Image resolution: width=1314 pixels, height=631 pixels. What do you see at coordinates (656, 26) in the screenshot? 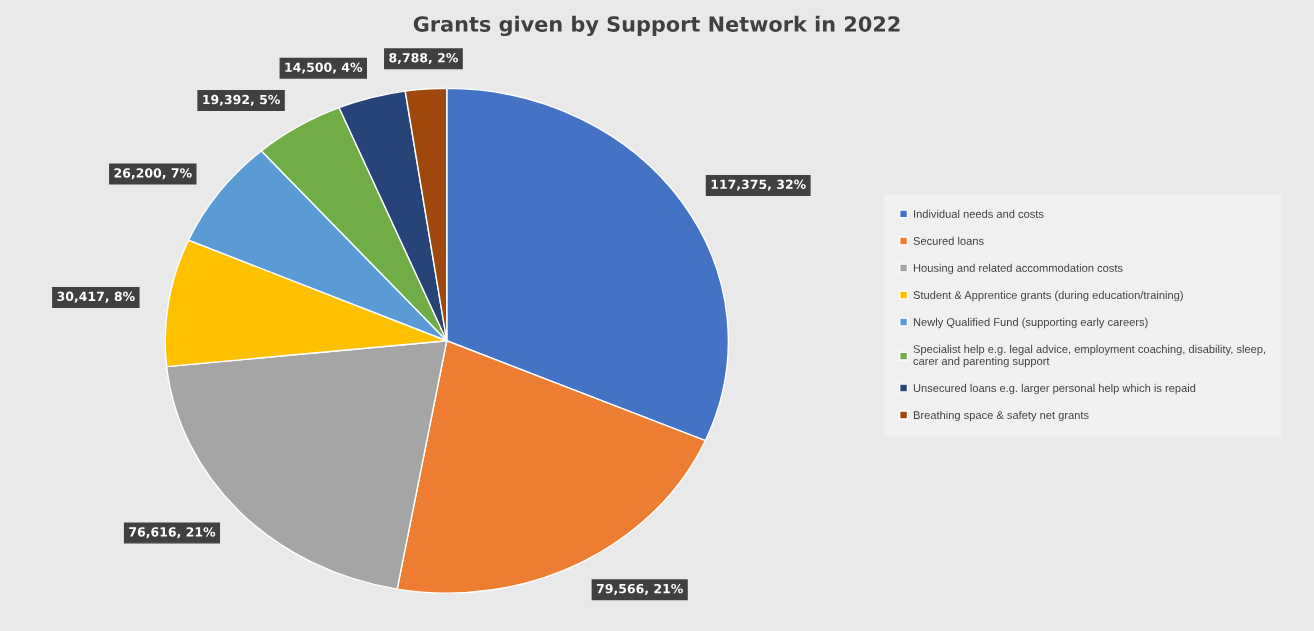
I see `chart-title: Grants given by Support Network in 2022` at bounding box center [656, 26].